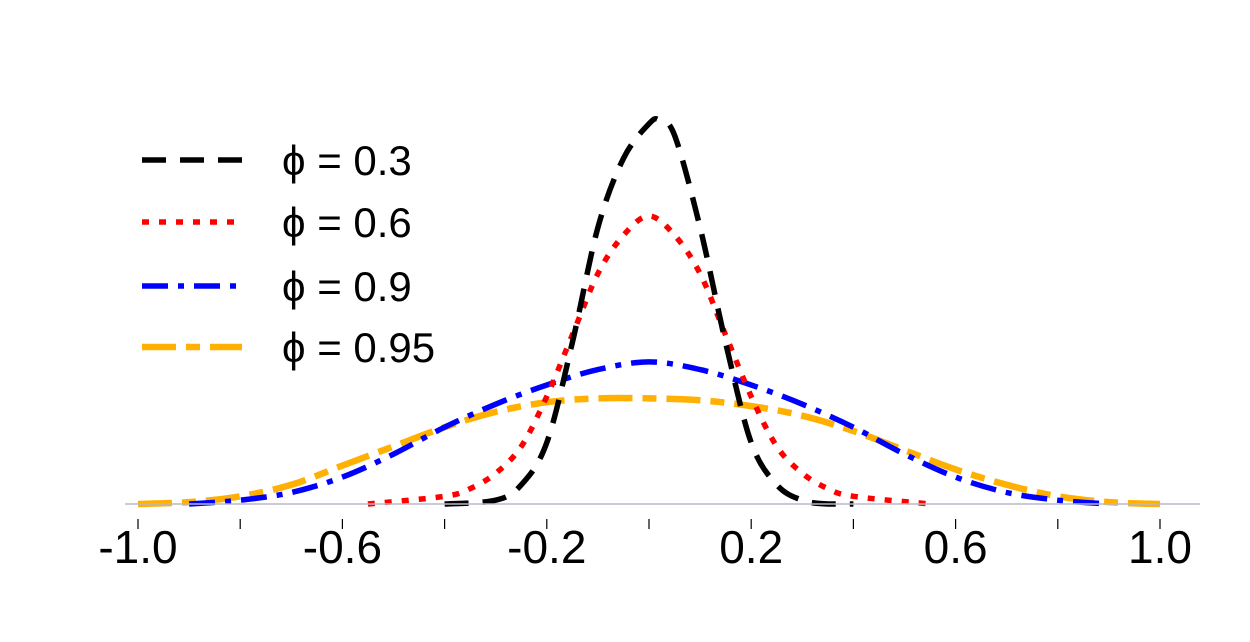 The height and width of the screenshot is (642, 1250). Describe the element at coordinates (347, 222) in the screenshot. I see `legend-label-1: ϕ = 0.6` at that location.